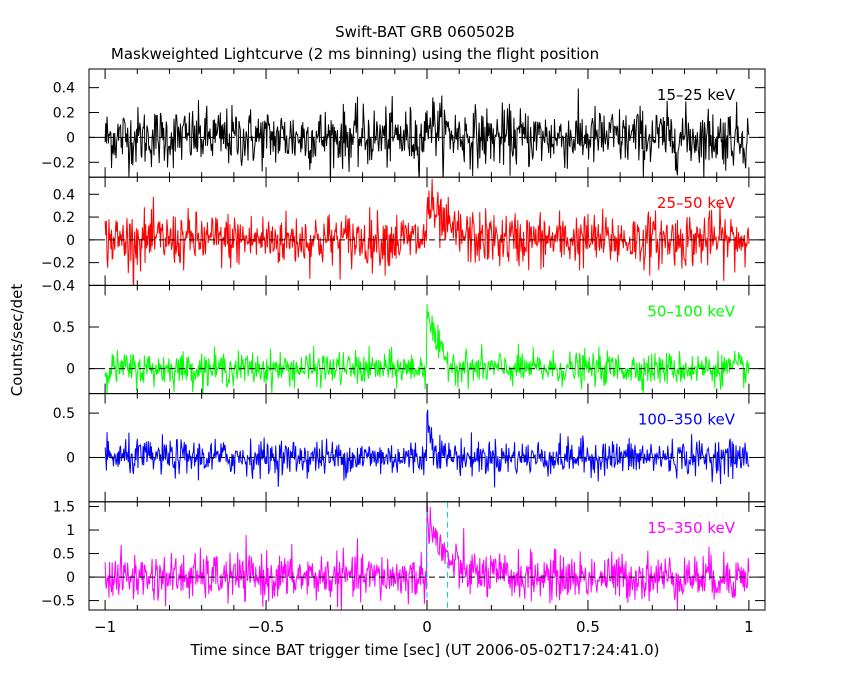 The width and height of the screenshot is (850, 680). I want to click on band-label: 15–350 keV, so click(691, 528).